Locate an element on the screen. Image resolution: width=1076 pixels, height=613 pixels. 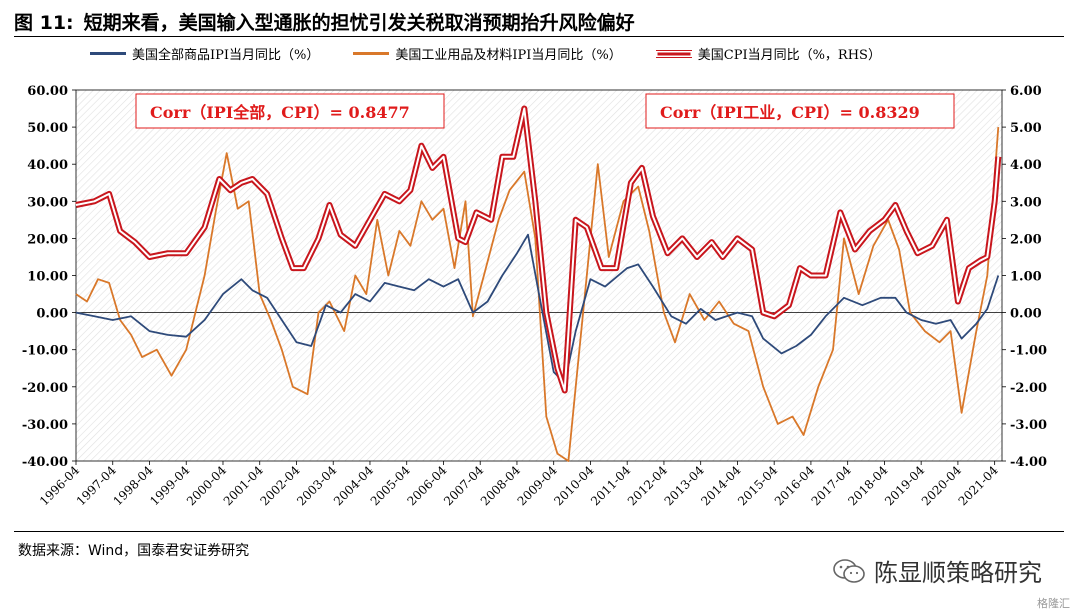
y-left-tick-label: 10.00 is located at coordinates (47, 277).